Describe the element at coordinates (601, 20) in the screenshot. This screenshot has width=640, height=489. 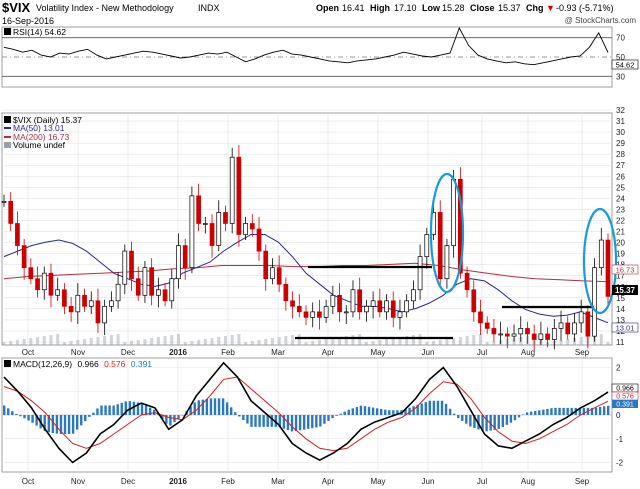
I see `copyright-label: @ StockCharts.com` at that location.